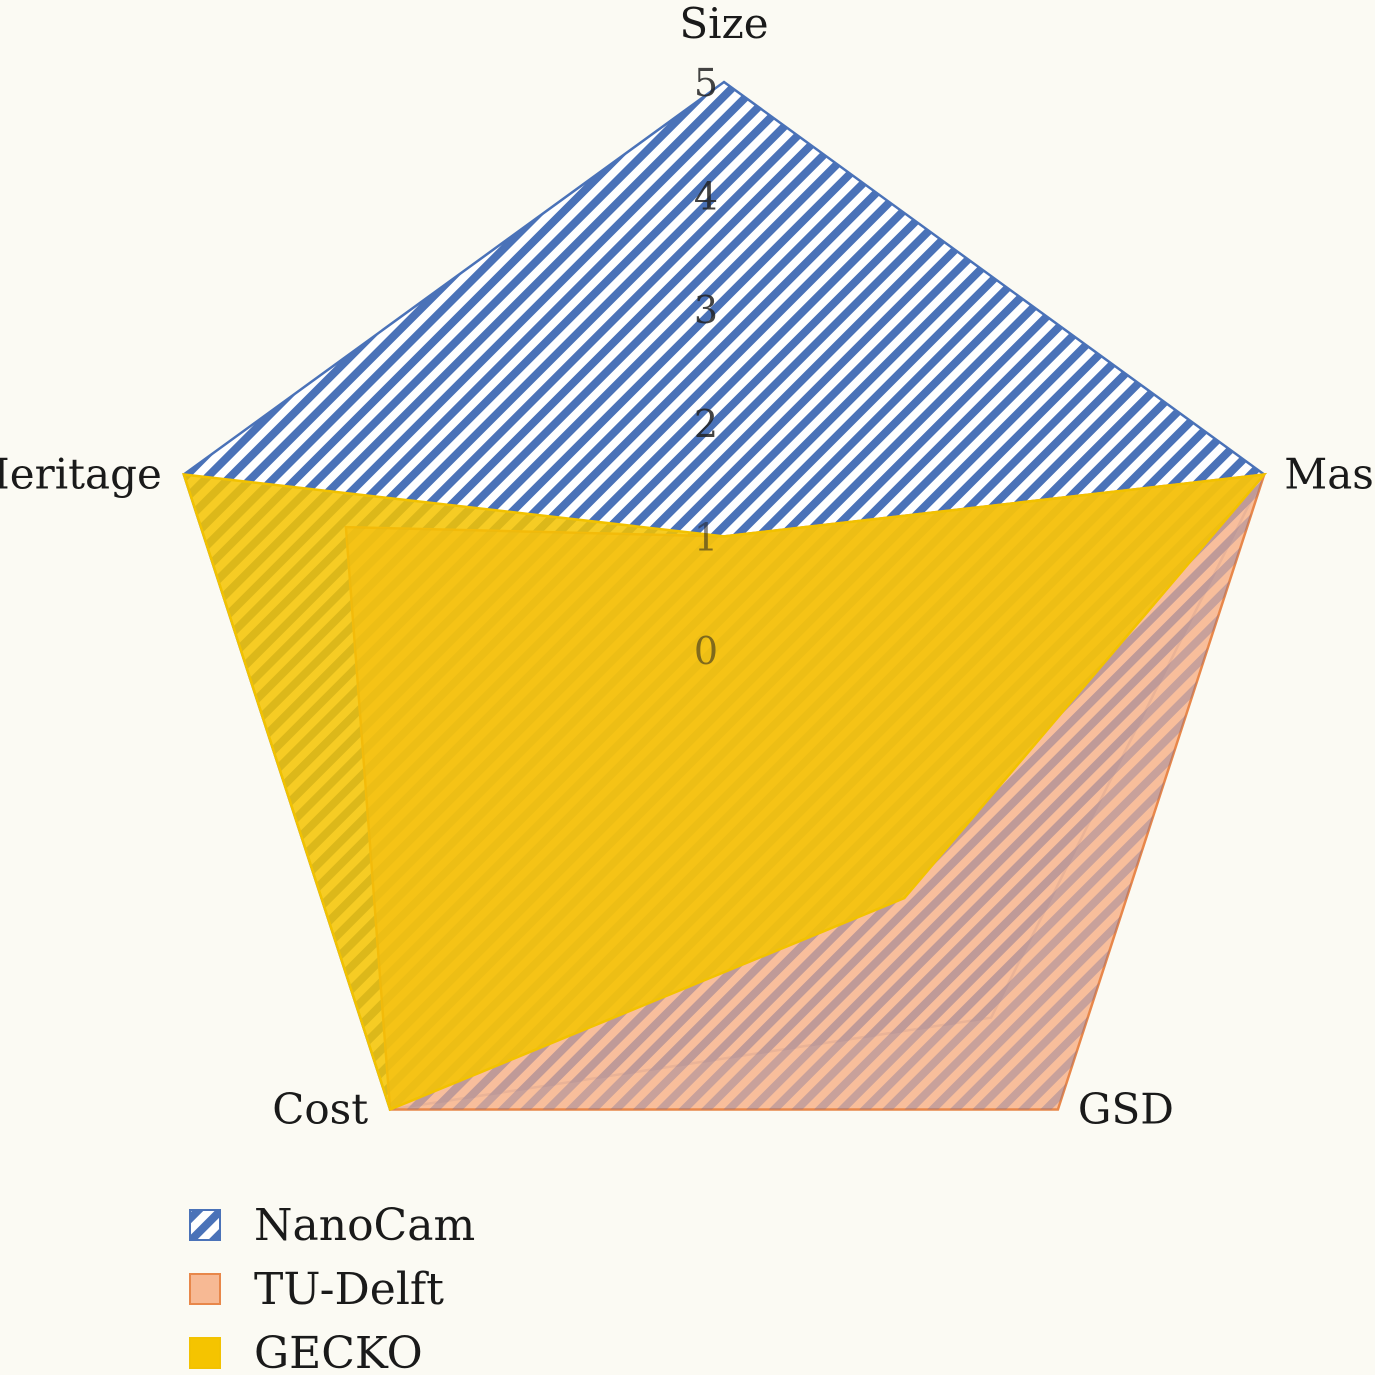 Image resolution: width=1375 pixels, height=1375 pixels. I want to click on legend-swatch-tu-delft, so click(205, 1289).